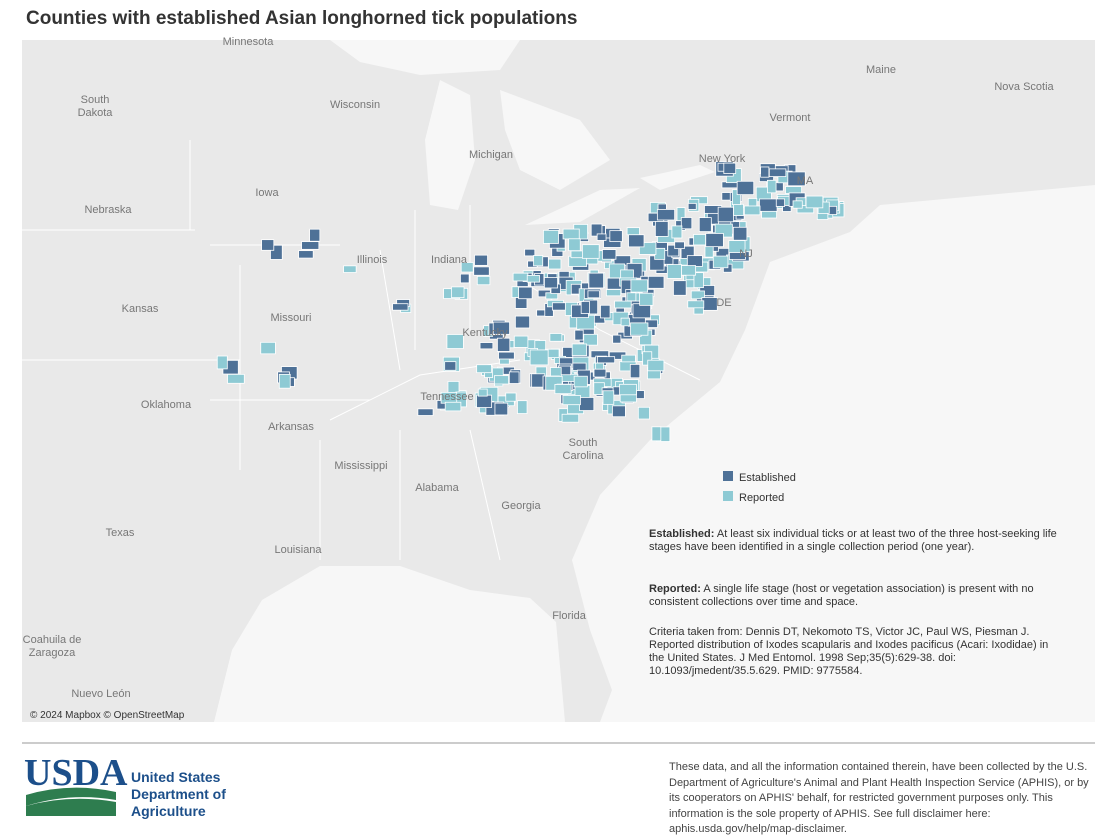  I want to click on place-label: Texas, so click(120, 533).